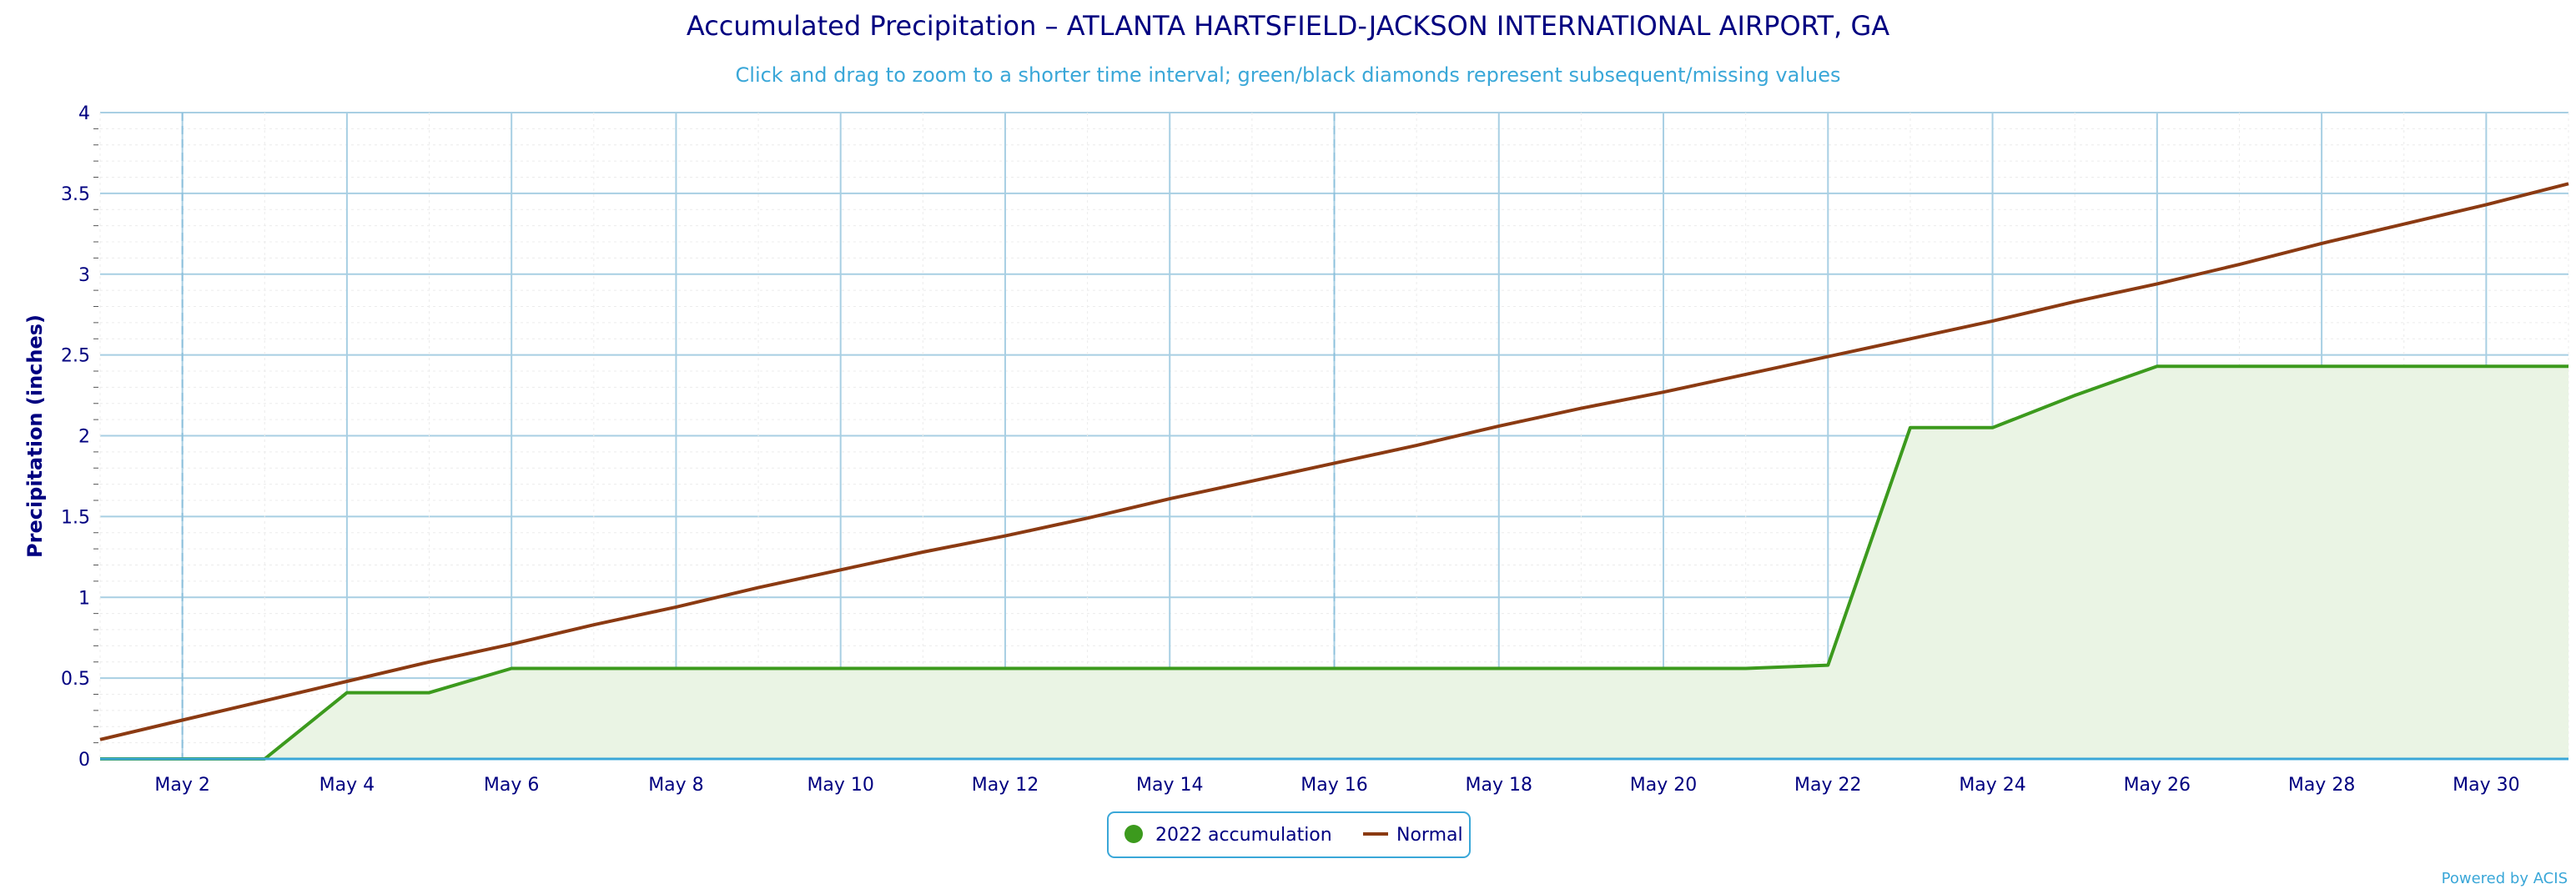 The height and width of the screenshot is (889, 2576). What do you see at coordinates (75, 356) in the screenshot?
I see `y-tick-label: 2.5` at bounding box center [75, 356].